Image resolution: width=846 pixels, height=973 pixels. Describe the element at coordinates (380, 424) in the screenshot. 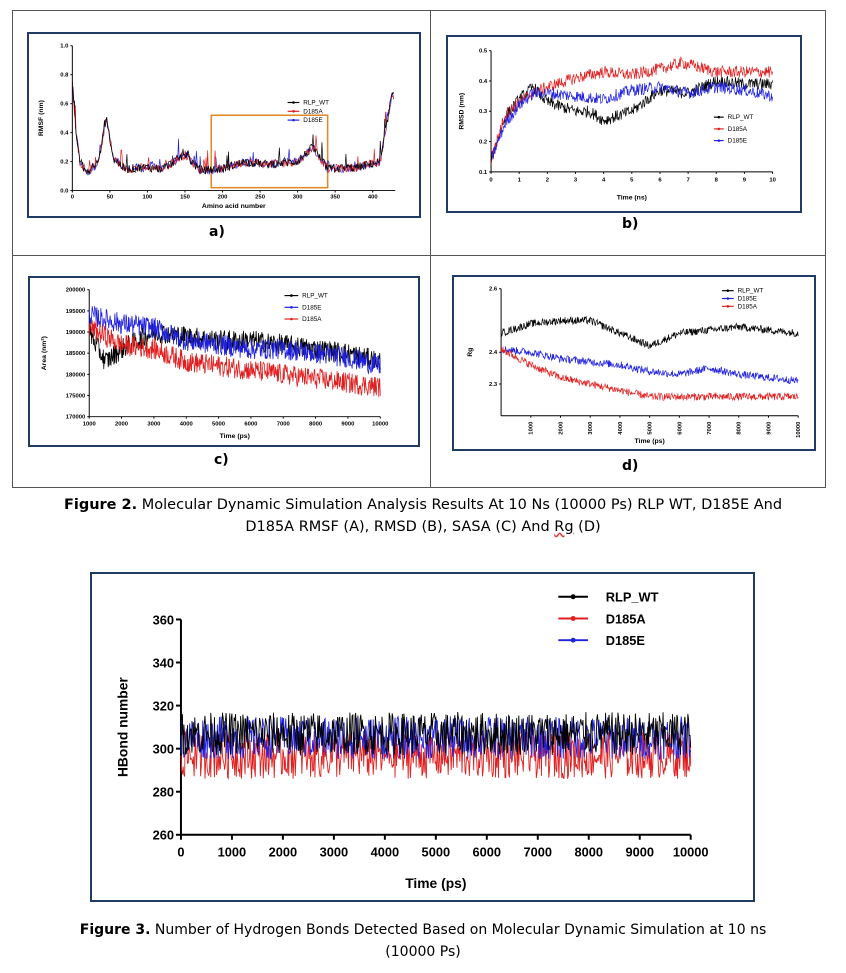

I see `sasa-xtick-label: 10000` at that location.